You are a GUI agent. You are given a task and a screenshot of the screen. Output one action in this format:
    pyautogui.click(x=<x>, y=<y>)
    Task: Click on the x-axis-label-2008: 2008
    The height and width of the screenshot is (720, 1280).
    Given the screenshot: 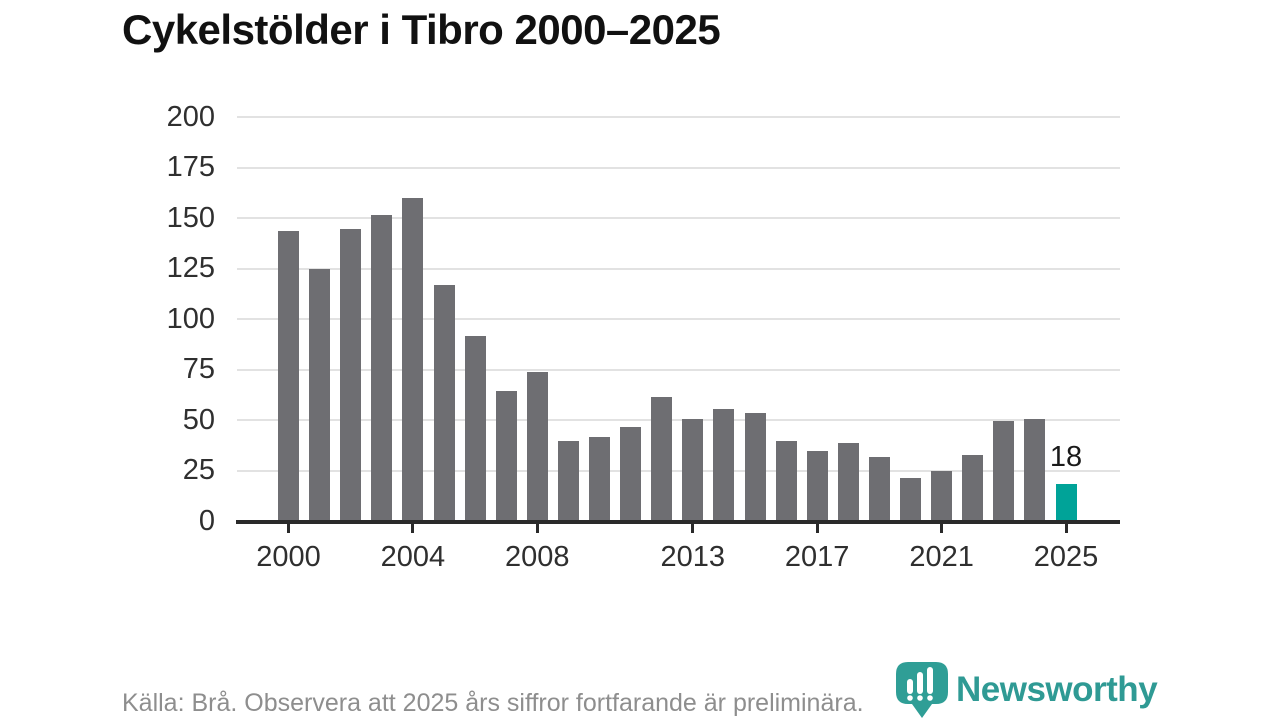 What is the action you would take?
    pyautogui.click(x=537, y=557)
    